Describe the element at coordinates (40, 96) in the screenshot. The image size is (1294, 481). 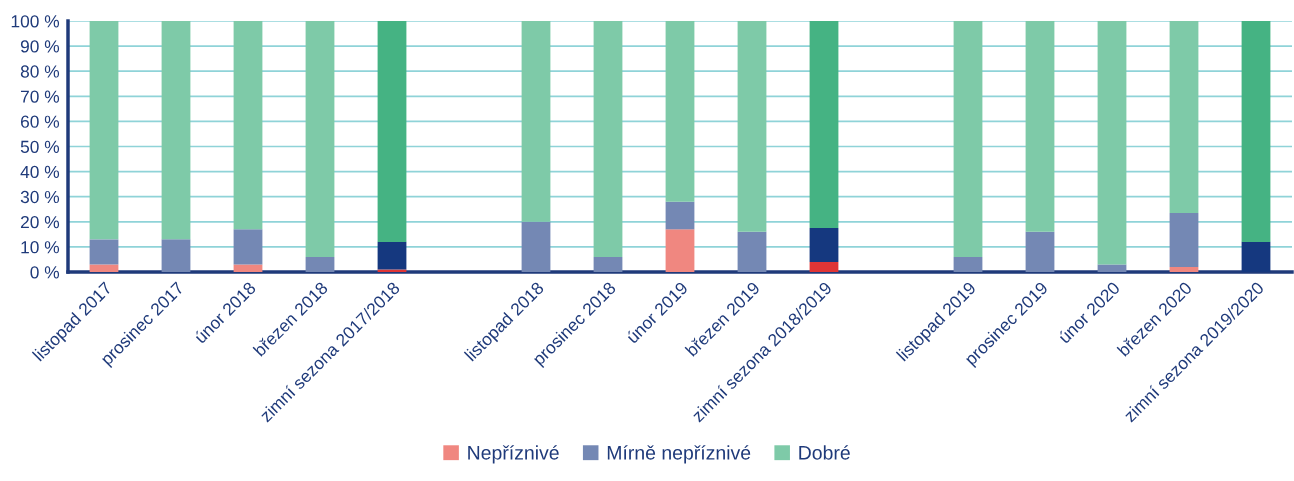
I see `y-tick-label: 70 %` at that location.